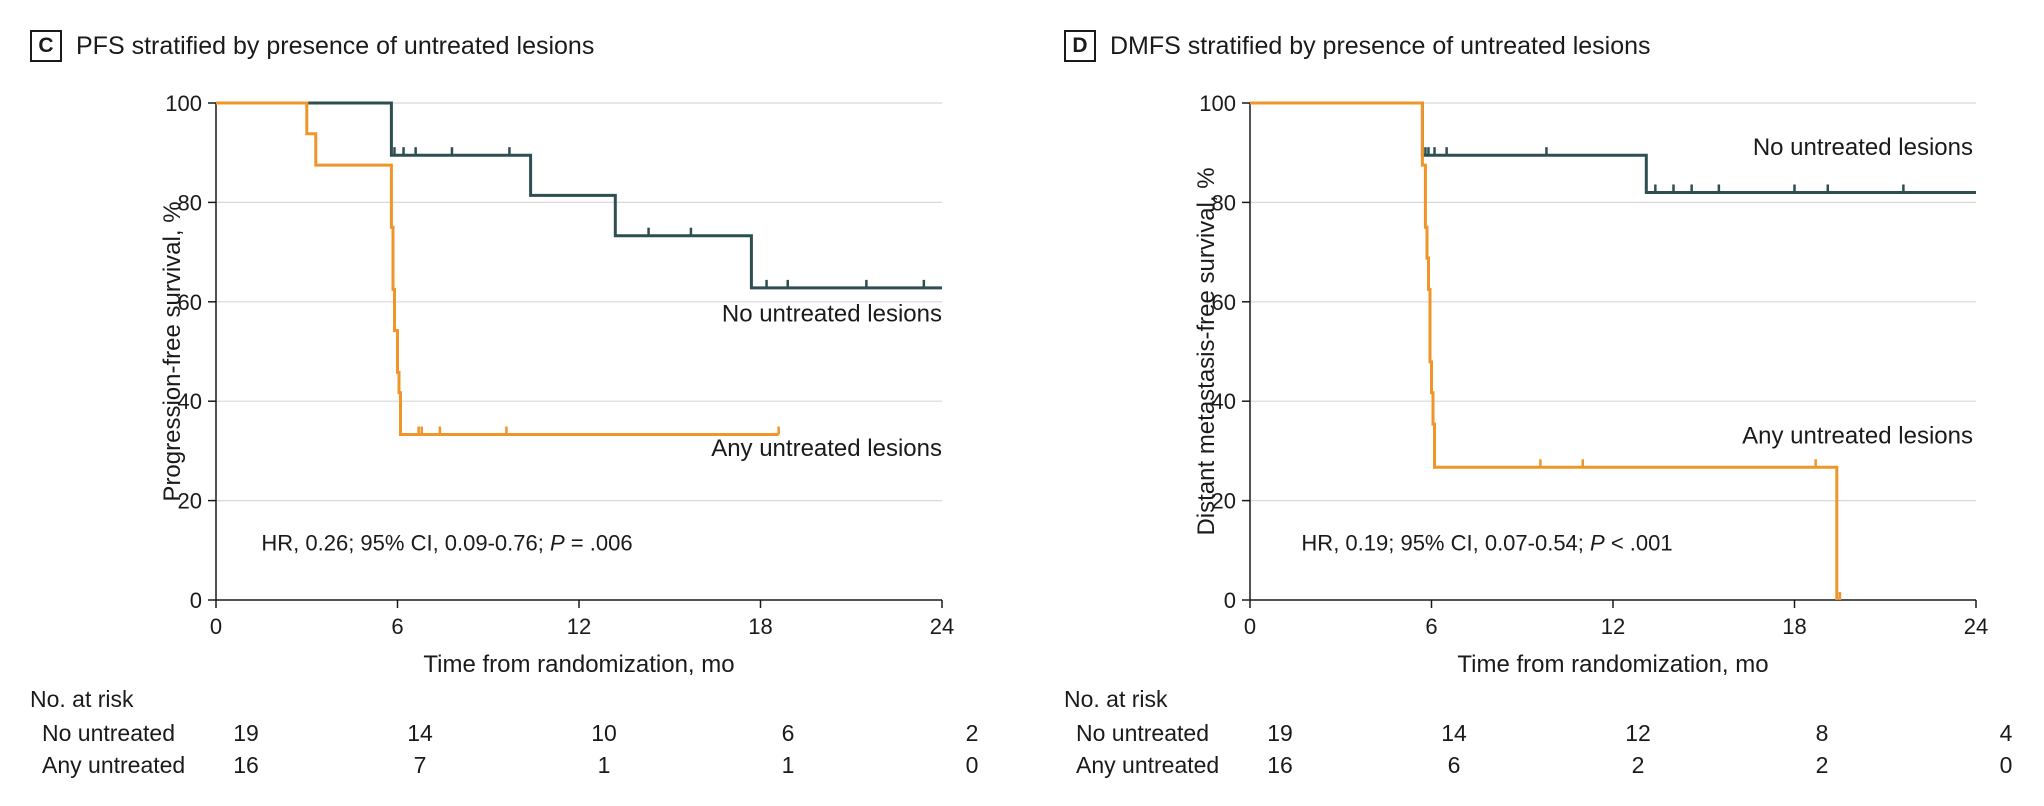 The width and height of the screenshot is (2044, 806). Describe the element at coordinates (172, 351) in the screenshot. I see `y-axis-label: Progression-free survival, %` at that location.